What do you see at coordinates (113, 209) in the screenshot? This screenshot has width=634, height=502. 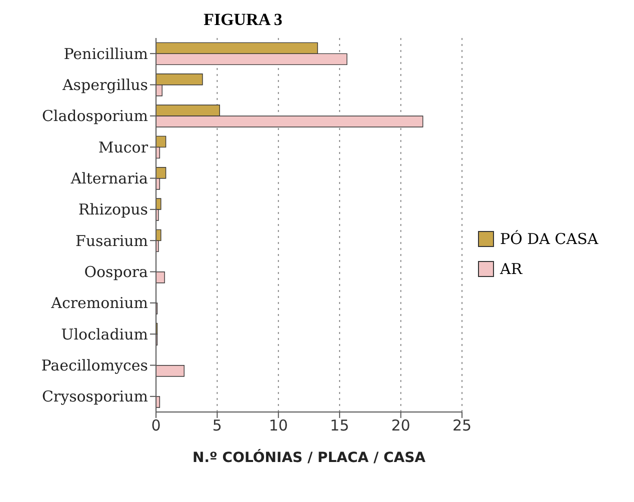 I see `y-tick-label: Rhizopus` at bounding box center [113, 209].